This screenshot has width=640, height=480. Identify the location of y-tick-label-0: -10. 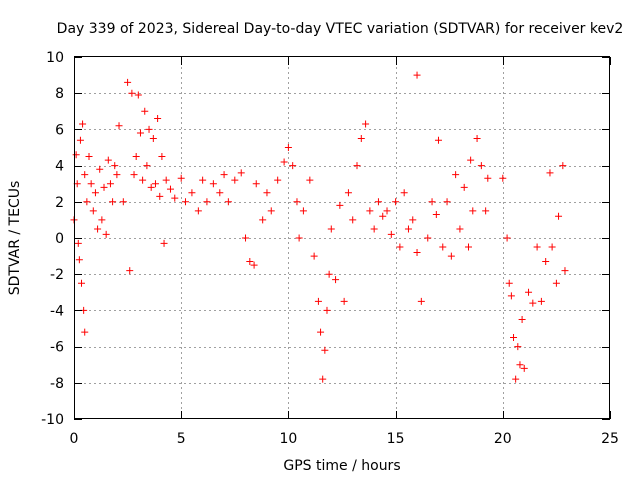
(52, 420).